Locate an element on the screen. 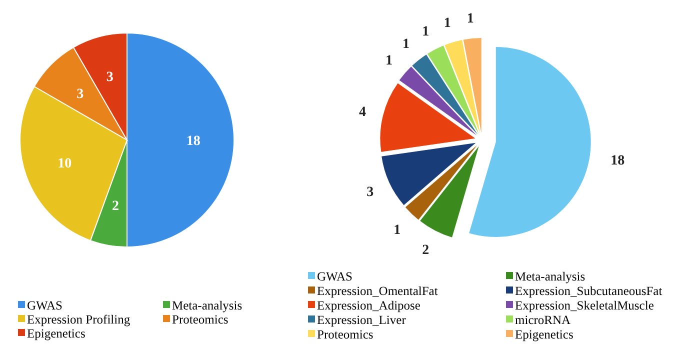 The height and width of the screenshot is (350, 690). legend-label: Expression_Liver is located at coordinates (362, 319).